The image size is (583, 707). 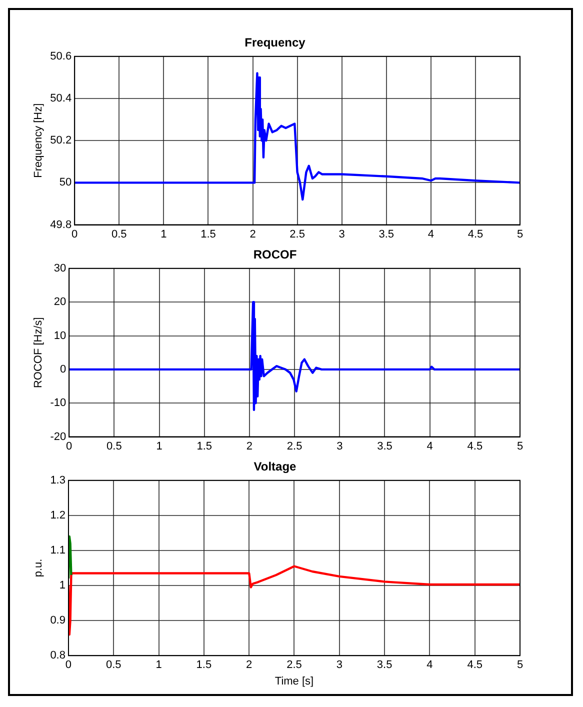 What do you see at coordinates (58, 436) in the screenshot?
I see `y-tick-label: -20` at bounding box center [58, 436].